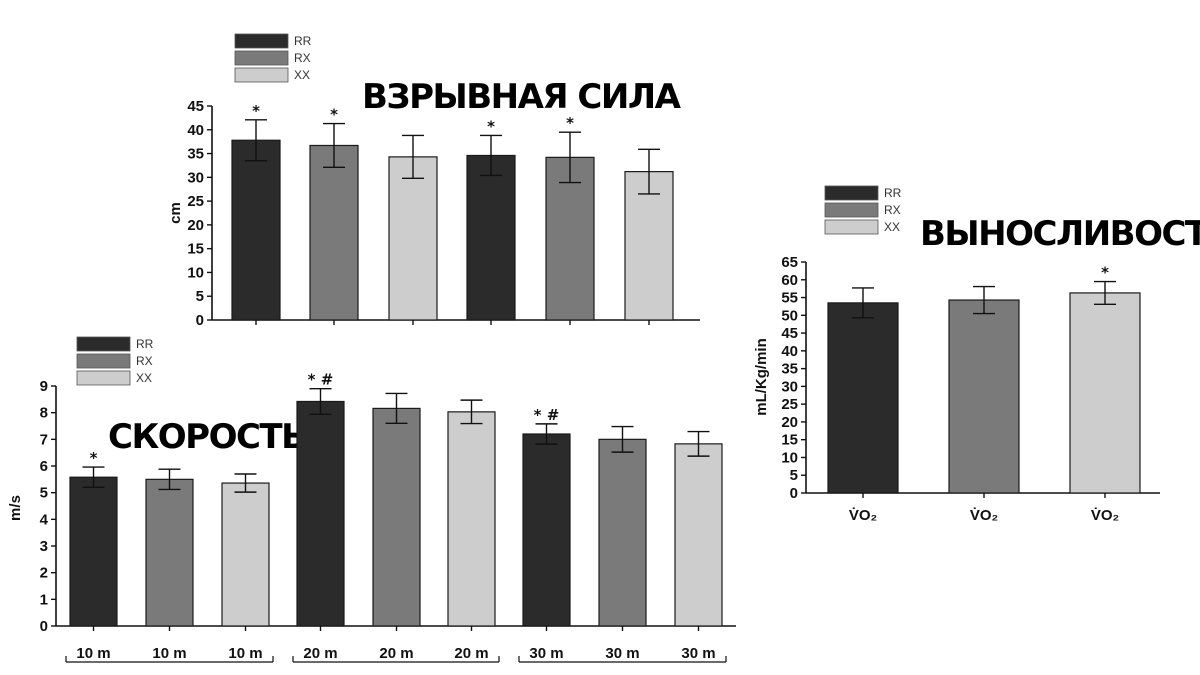 The height and width of the screenshot is (675, 1200). I want to click on speed-category-label-1: 10 m, so click(93, 653).